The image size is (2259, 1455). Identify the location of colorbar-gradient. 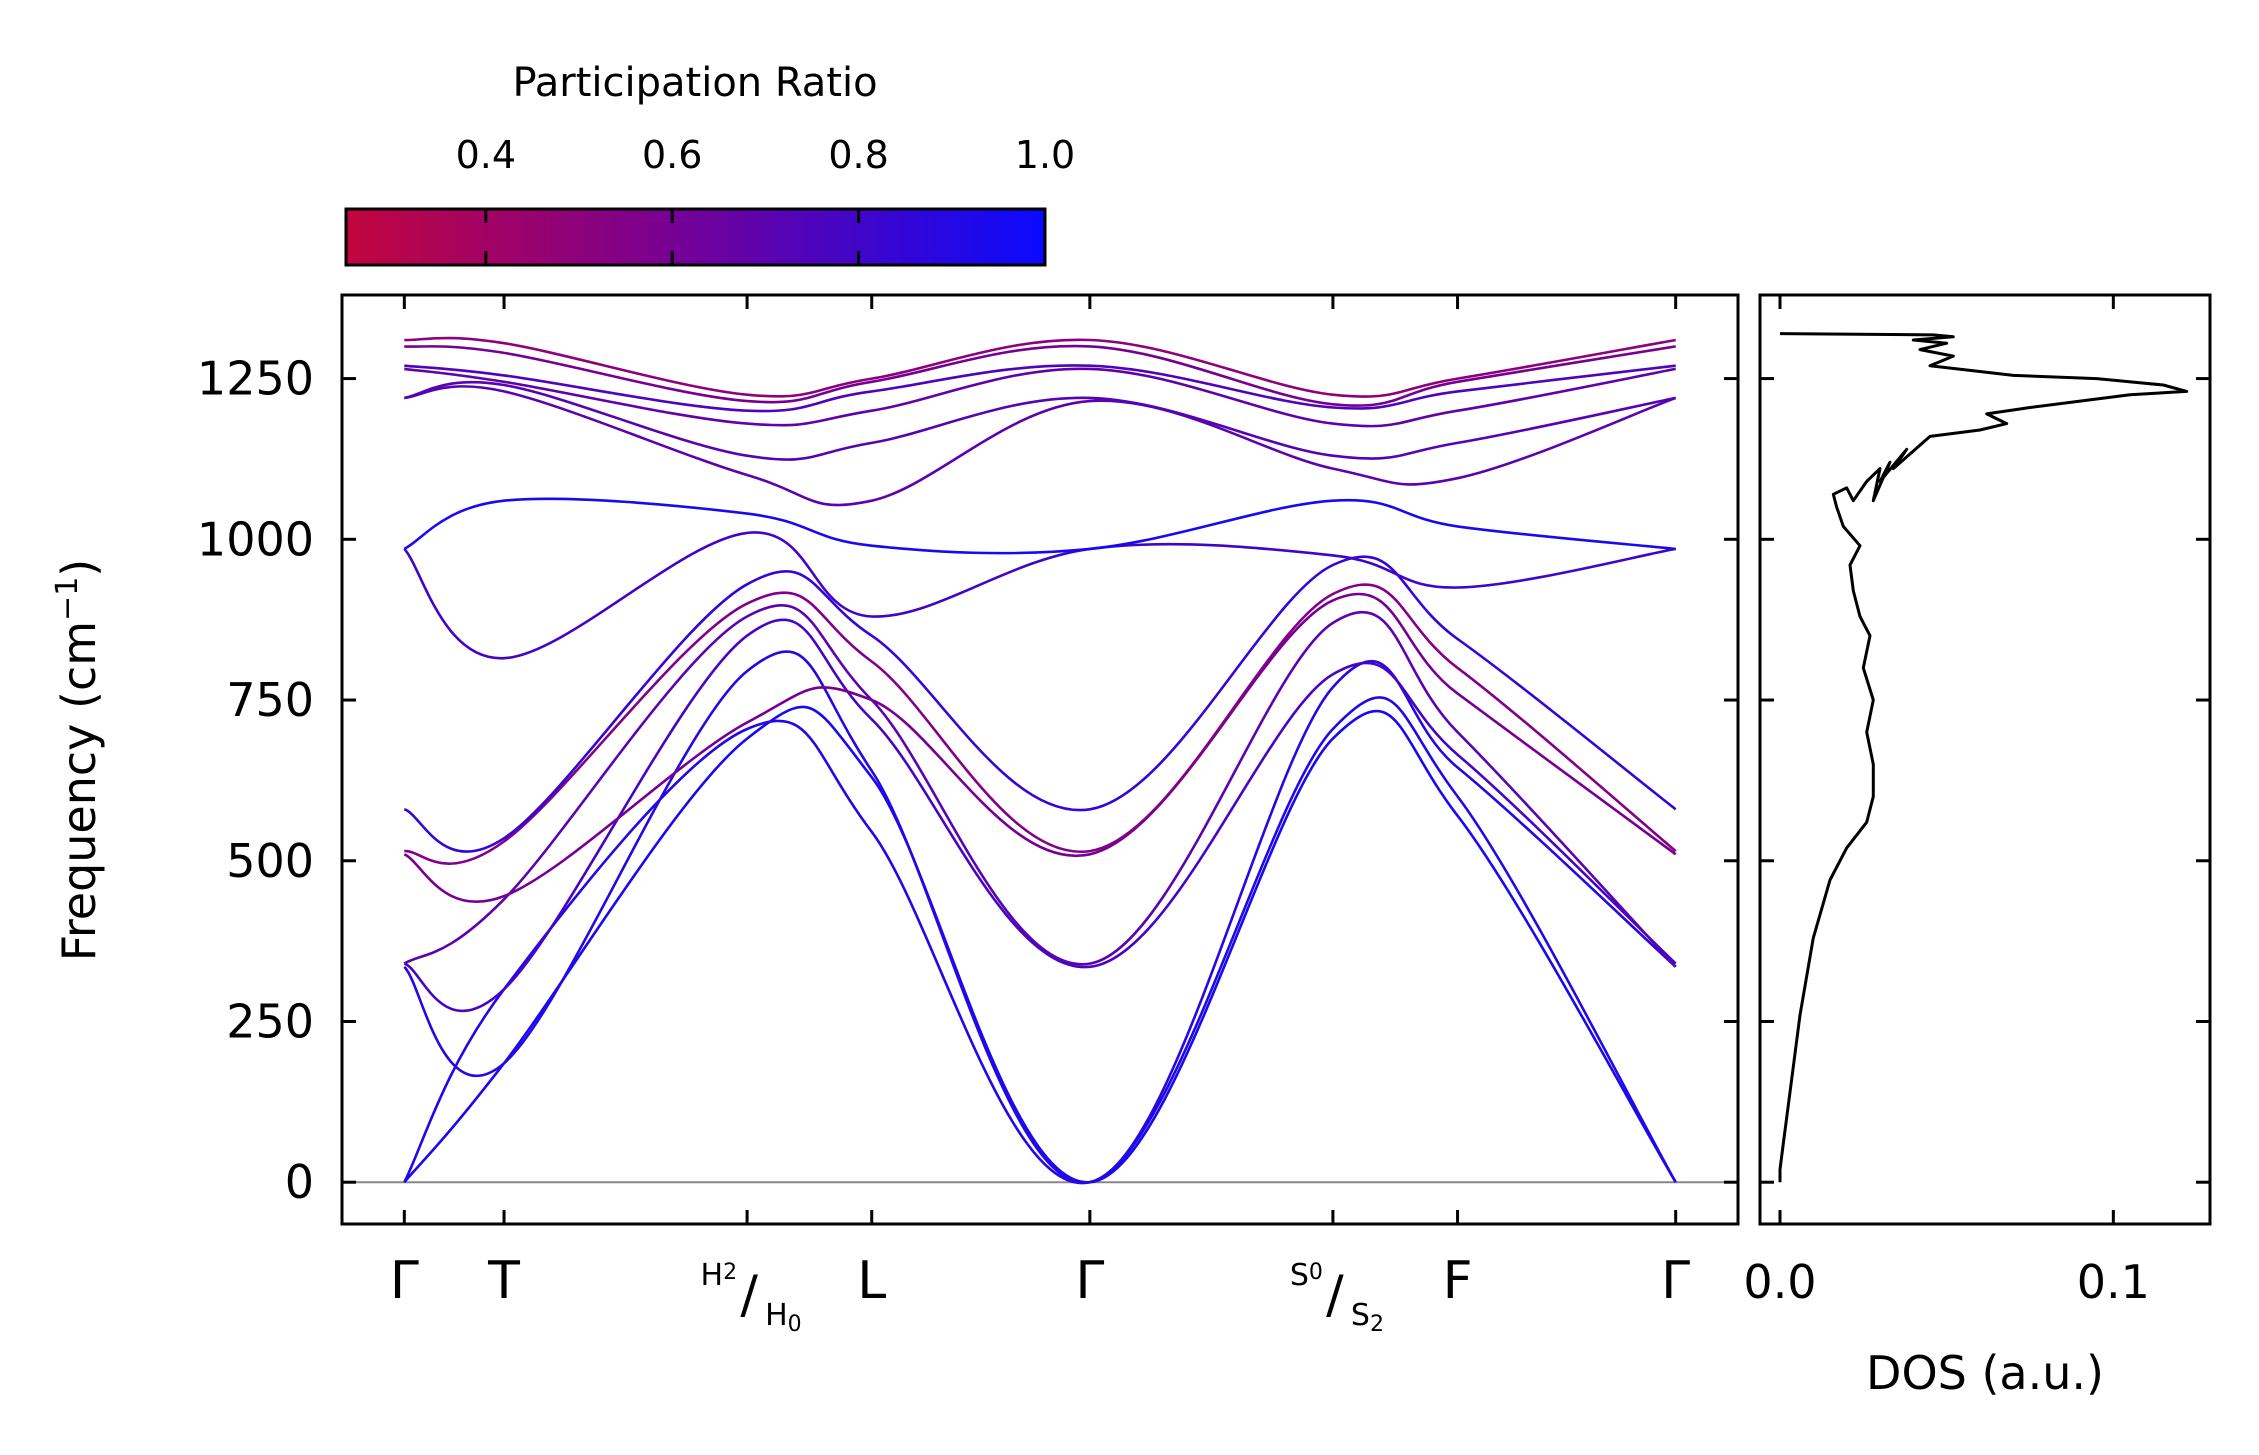
(695, 237).